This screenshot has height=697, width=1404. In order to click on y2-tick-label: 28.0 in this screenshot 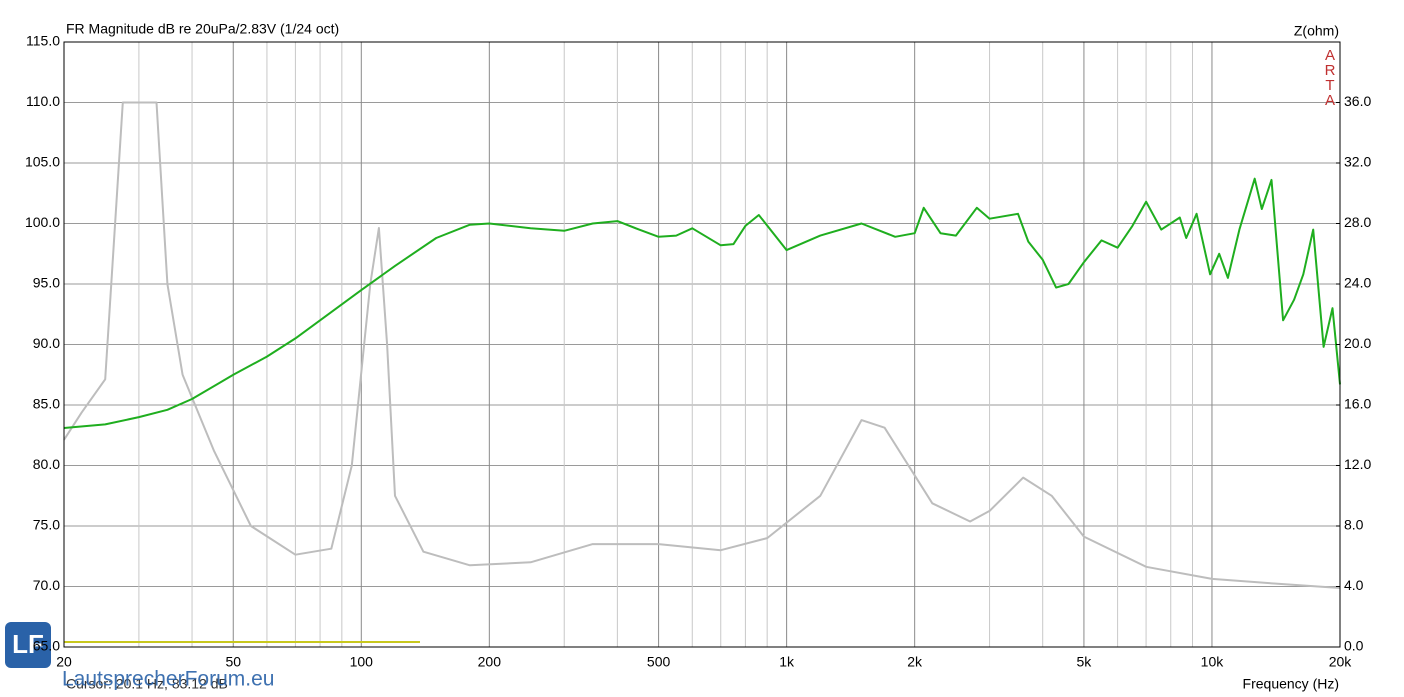, I will do `click(1357, 222)`.